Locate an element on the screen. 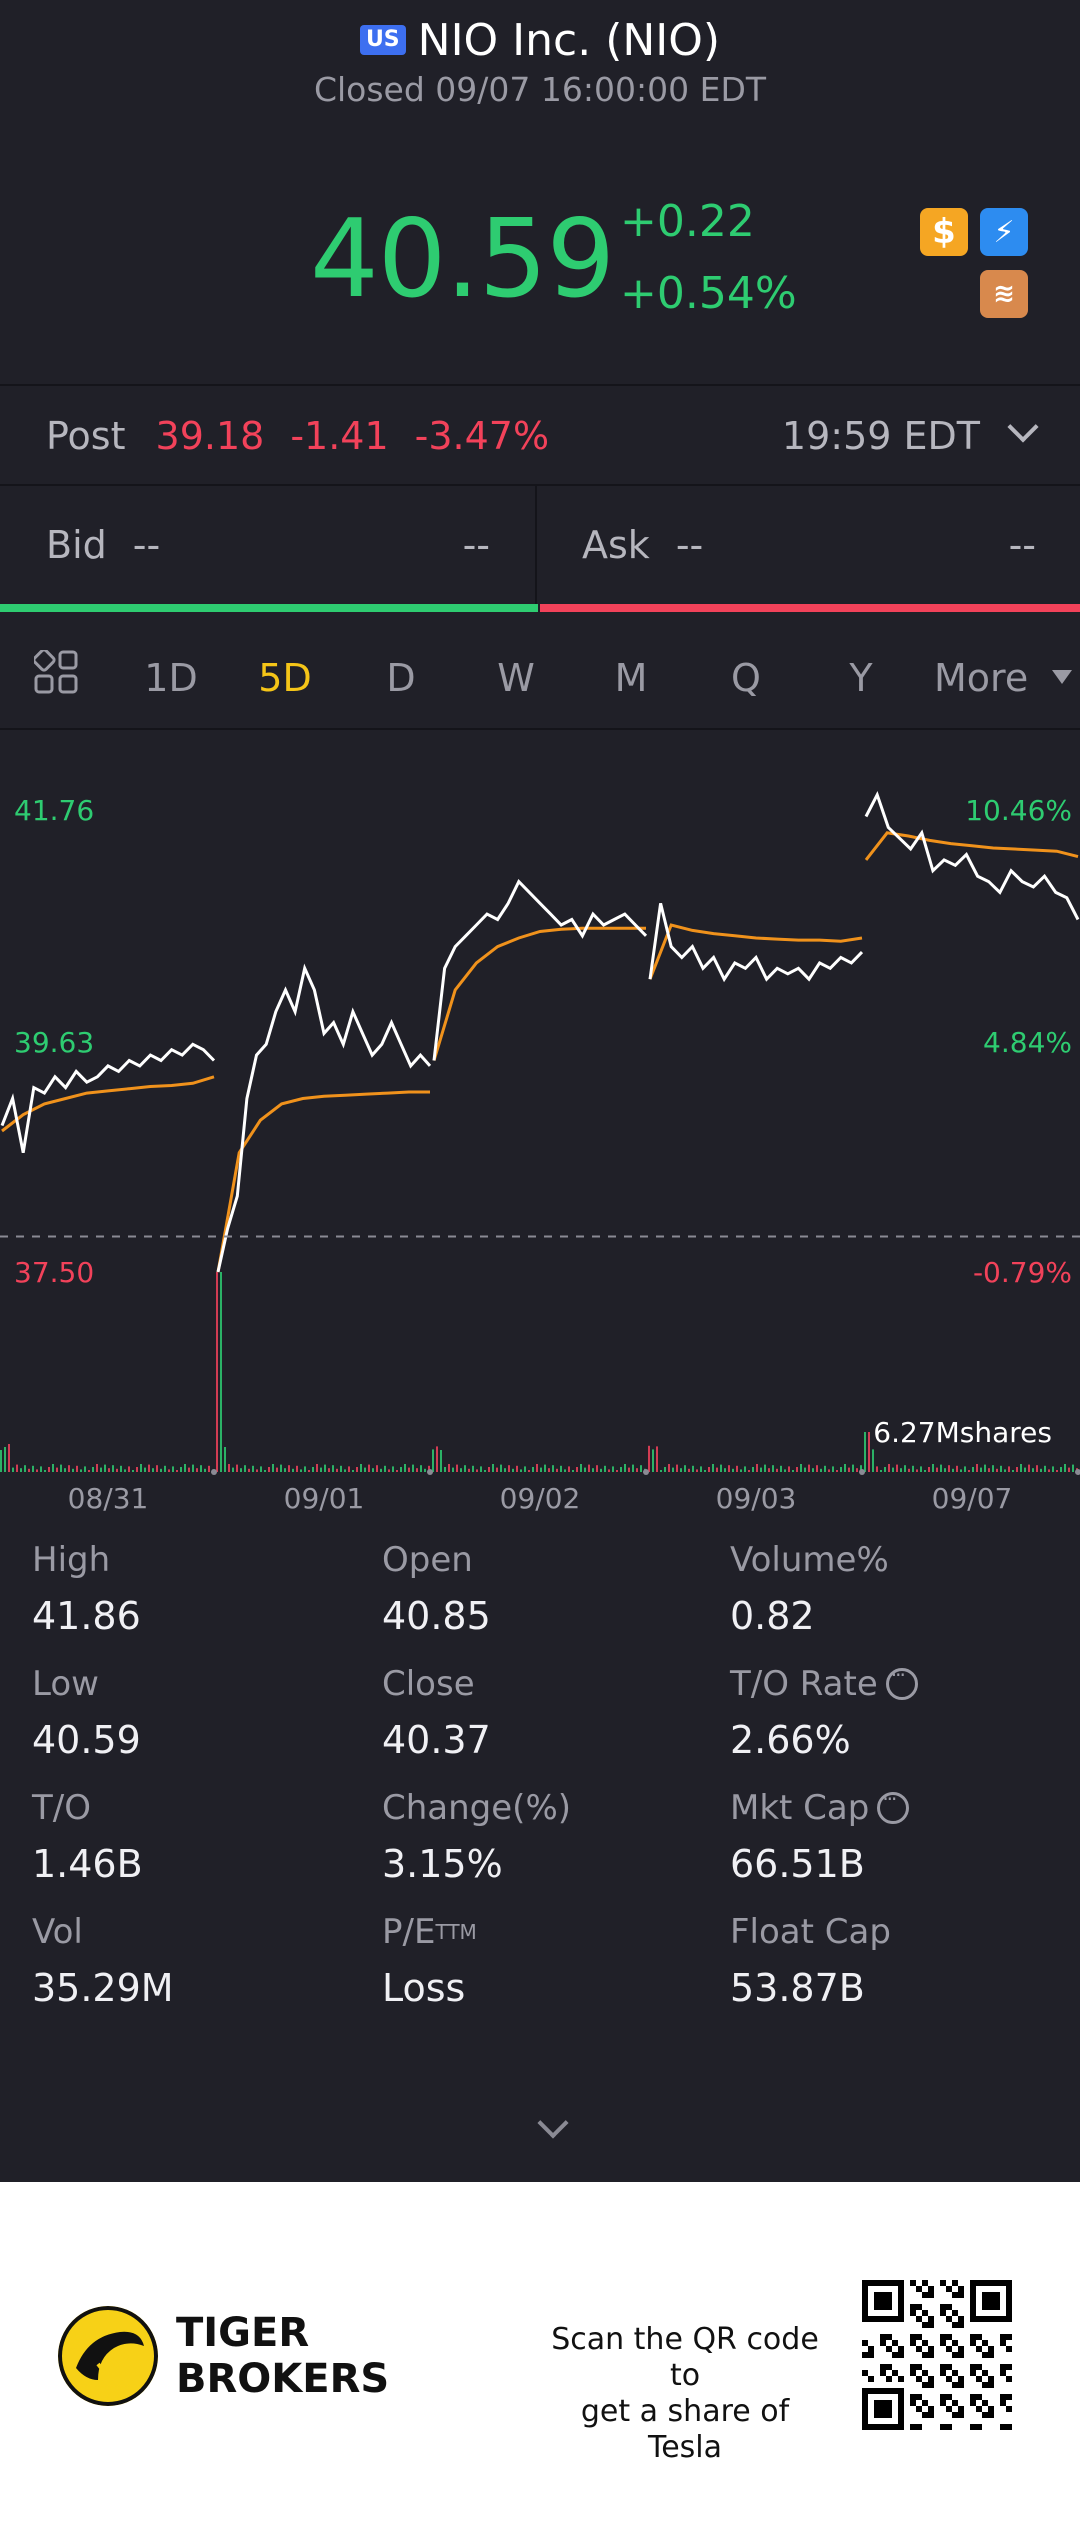  stat-label: Low is located at coordinates (65, 1684).